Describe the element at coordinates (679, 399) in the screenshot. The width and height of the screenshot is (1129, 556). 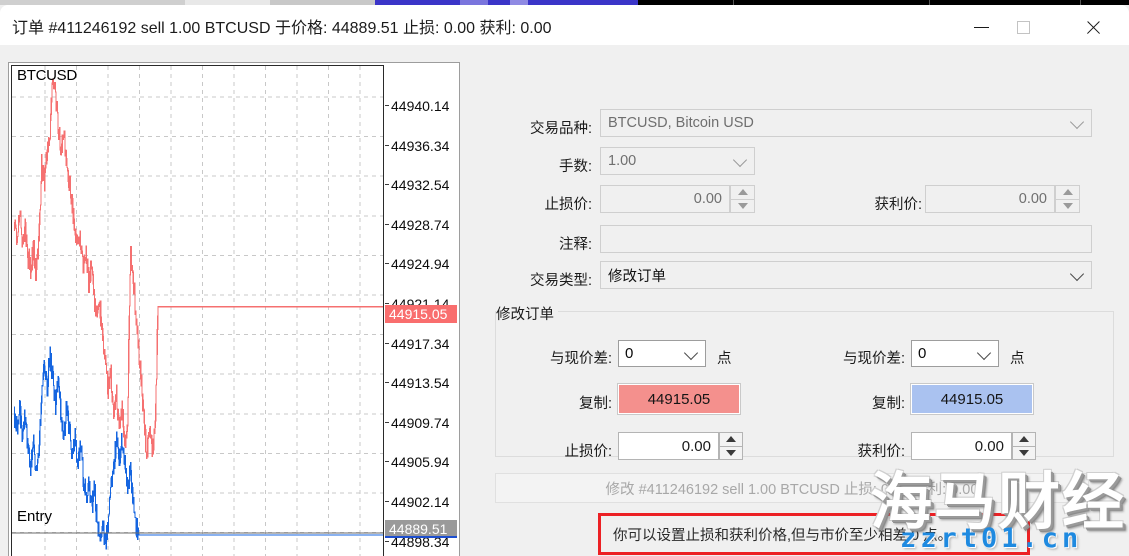
I see `sl-copy-button: 44915.05` at that location.